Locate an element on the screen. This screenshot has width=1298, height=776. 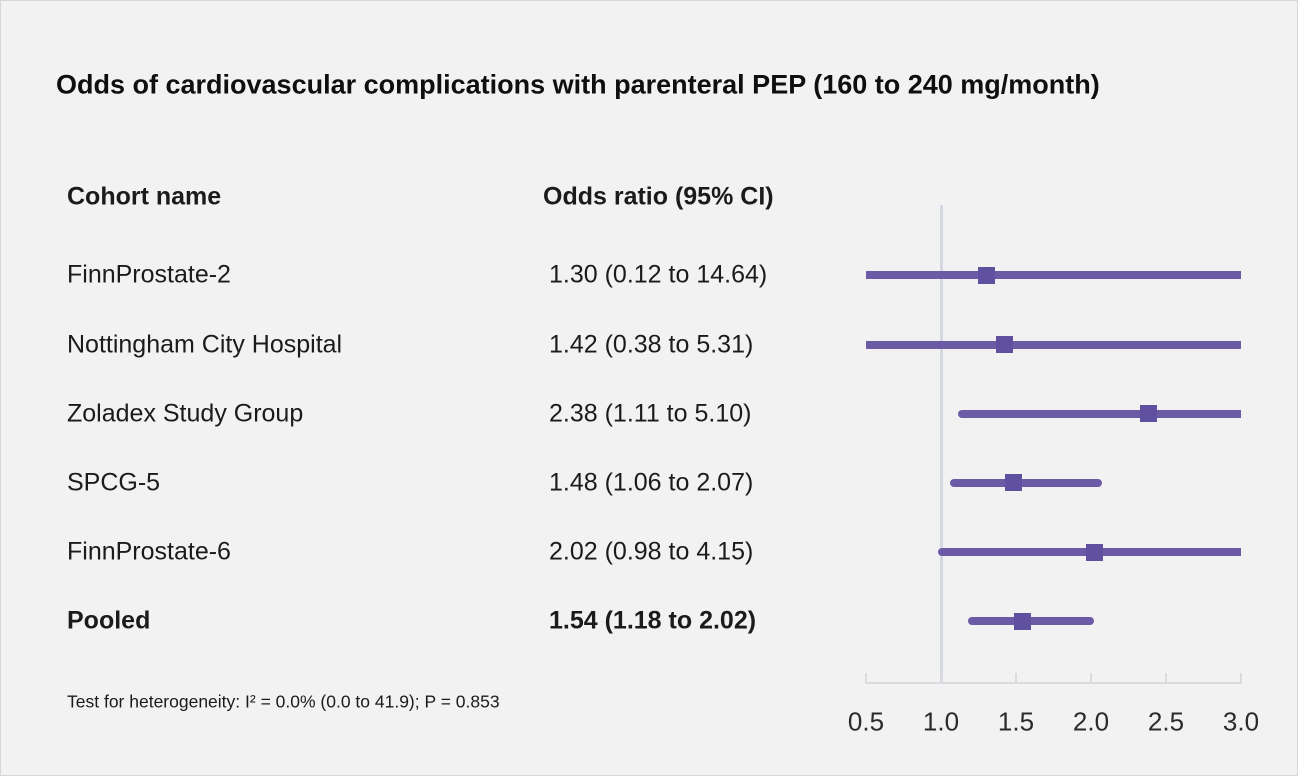
cohort-label: FinnProstate-6 is located at coordinates (149, 551).